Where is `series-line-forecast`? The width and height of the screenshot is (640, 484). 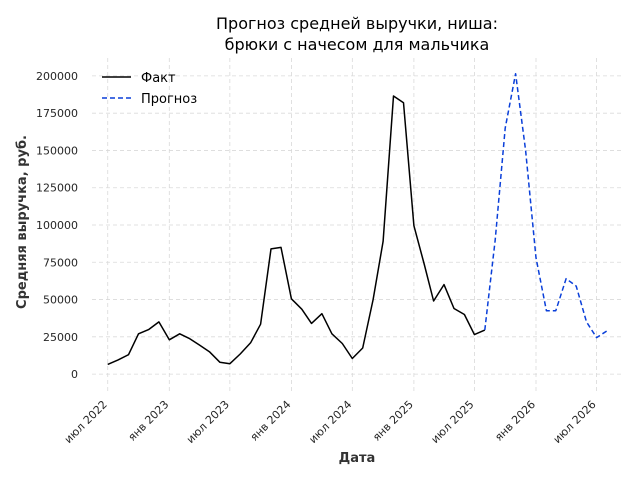 series-line-forecast is located at coordinates (546, 205).